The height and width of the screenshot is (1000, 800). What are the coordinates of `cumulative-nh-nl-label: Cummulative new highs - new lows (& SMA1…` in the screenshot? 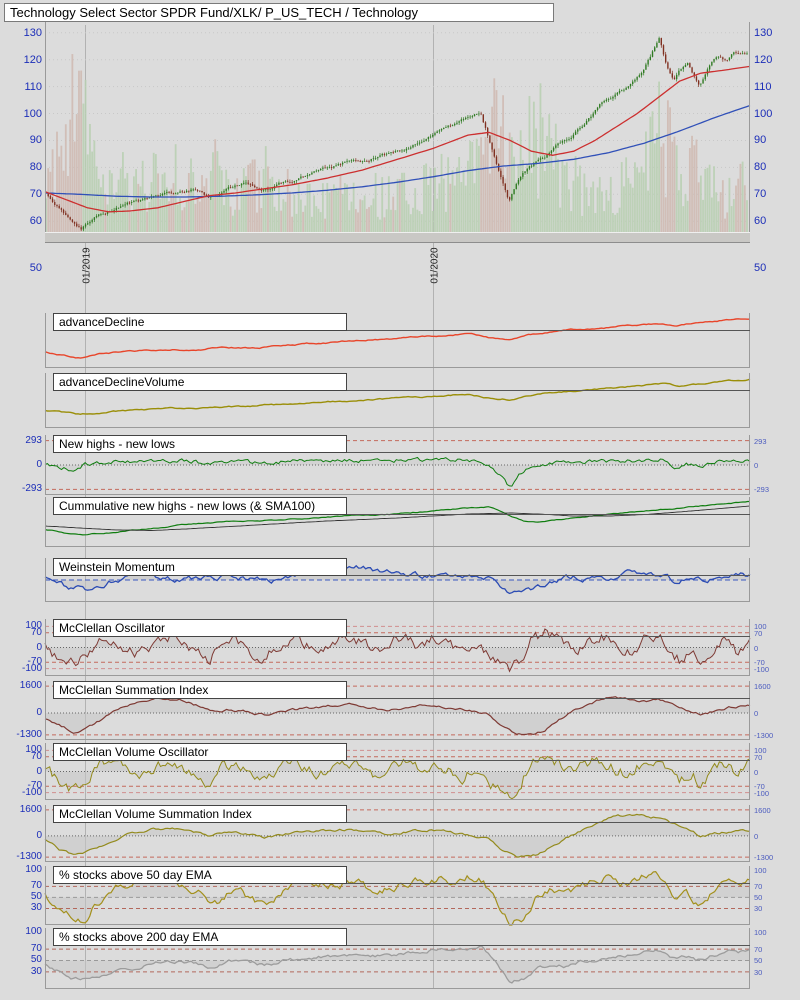 It's located at (200, 506).